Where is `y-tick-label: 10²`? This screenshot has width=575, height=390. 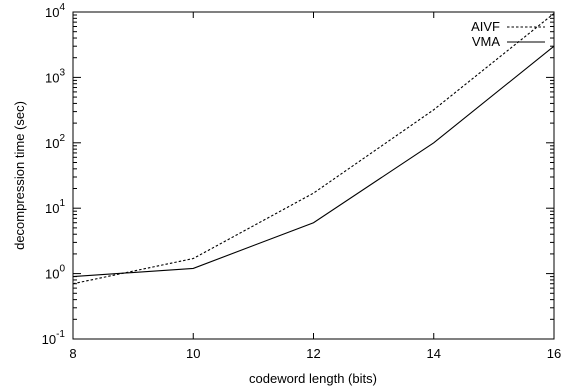 y-tick-label: 10² is located at coordinates (55, 142).